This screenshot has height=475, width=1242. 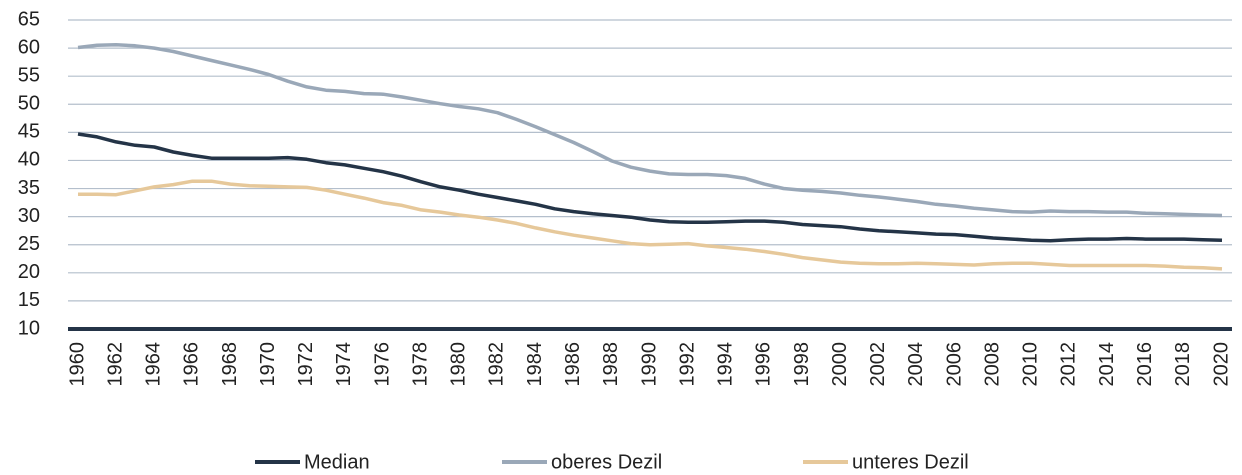 What do you see at coordinates (497, 364) in the screenshot?
I see `x-tick-label: 1982` at bounding box center [497, 364].